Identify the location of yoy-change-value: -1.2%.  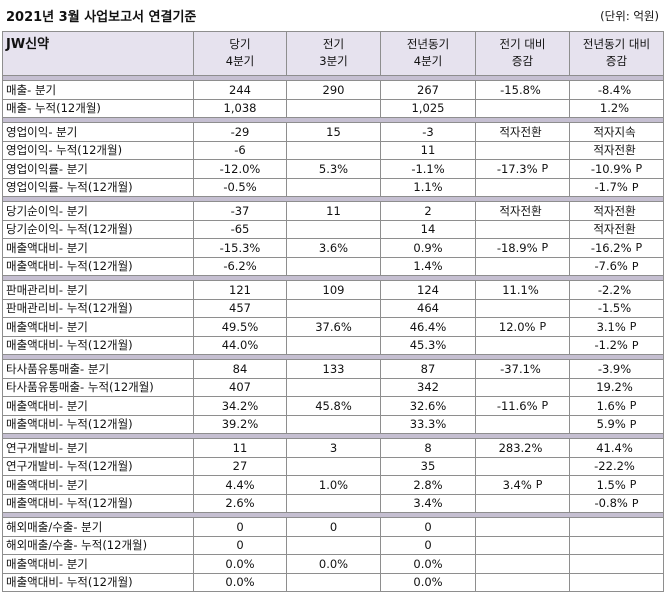
(611, 345).